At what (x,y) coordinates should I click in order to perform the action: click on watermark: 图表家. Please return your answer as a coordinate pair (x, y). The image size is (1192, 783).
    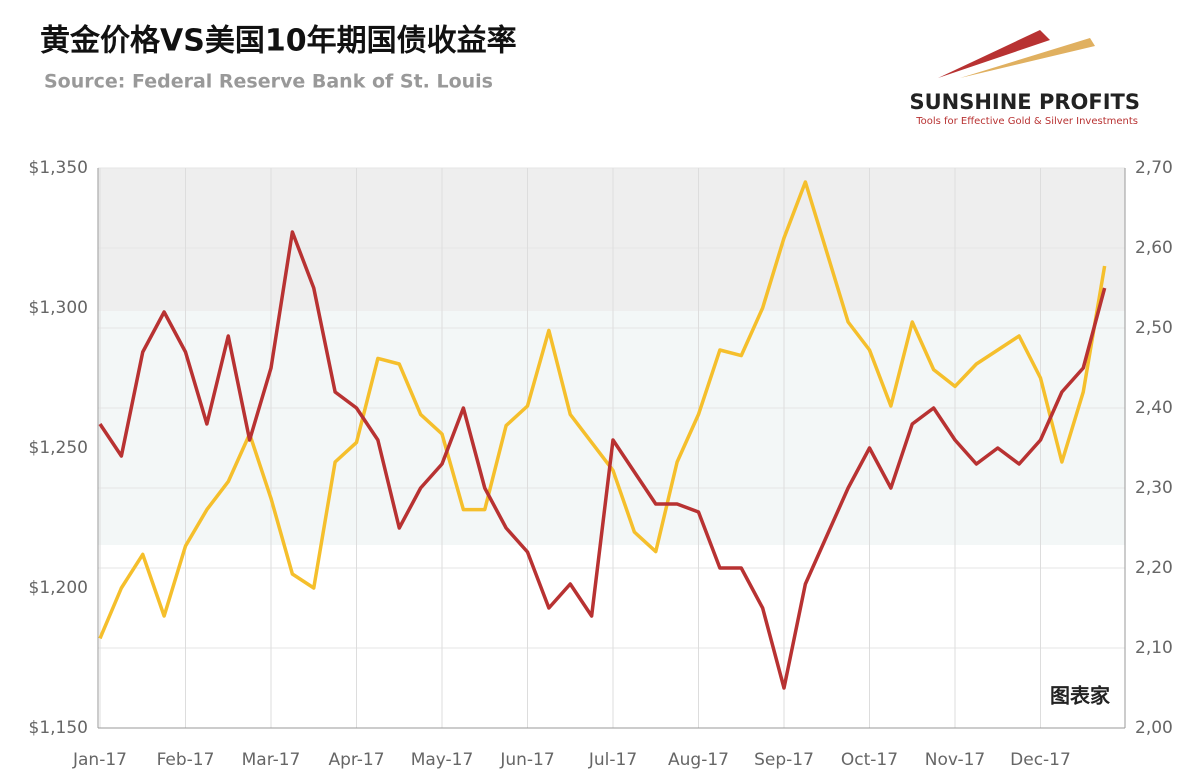
    Looking at the image, I should click on (1080, 696).